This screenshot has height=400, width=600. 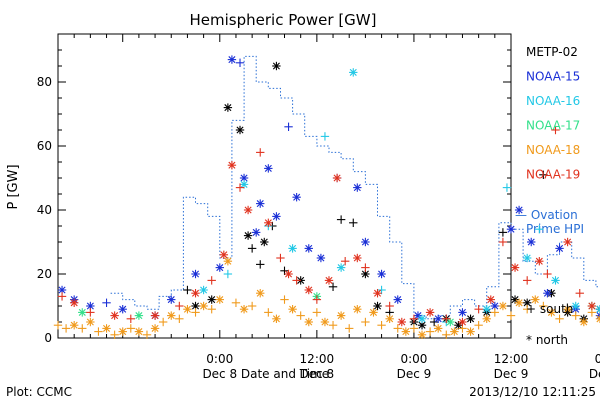 I want to click on plot-credit: Plot: CCMC, so click(x=39, y=392).